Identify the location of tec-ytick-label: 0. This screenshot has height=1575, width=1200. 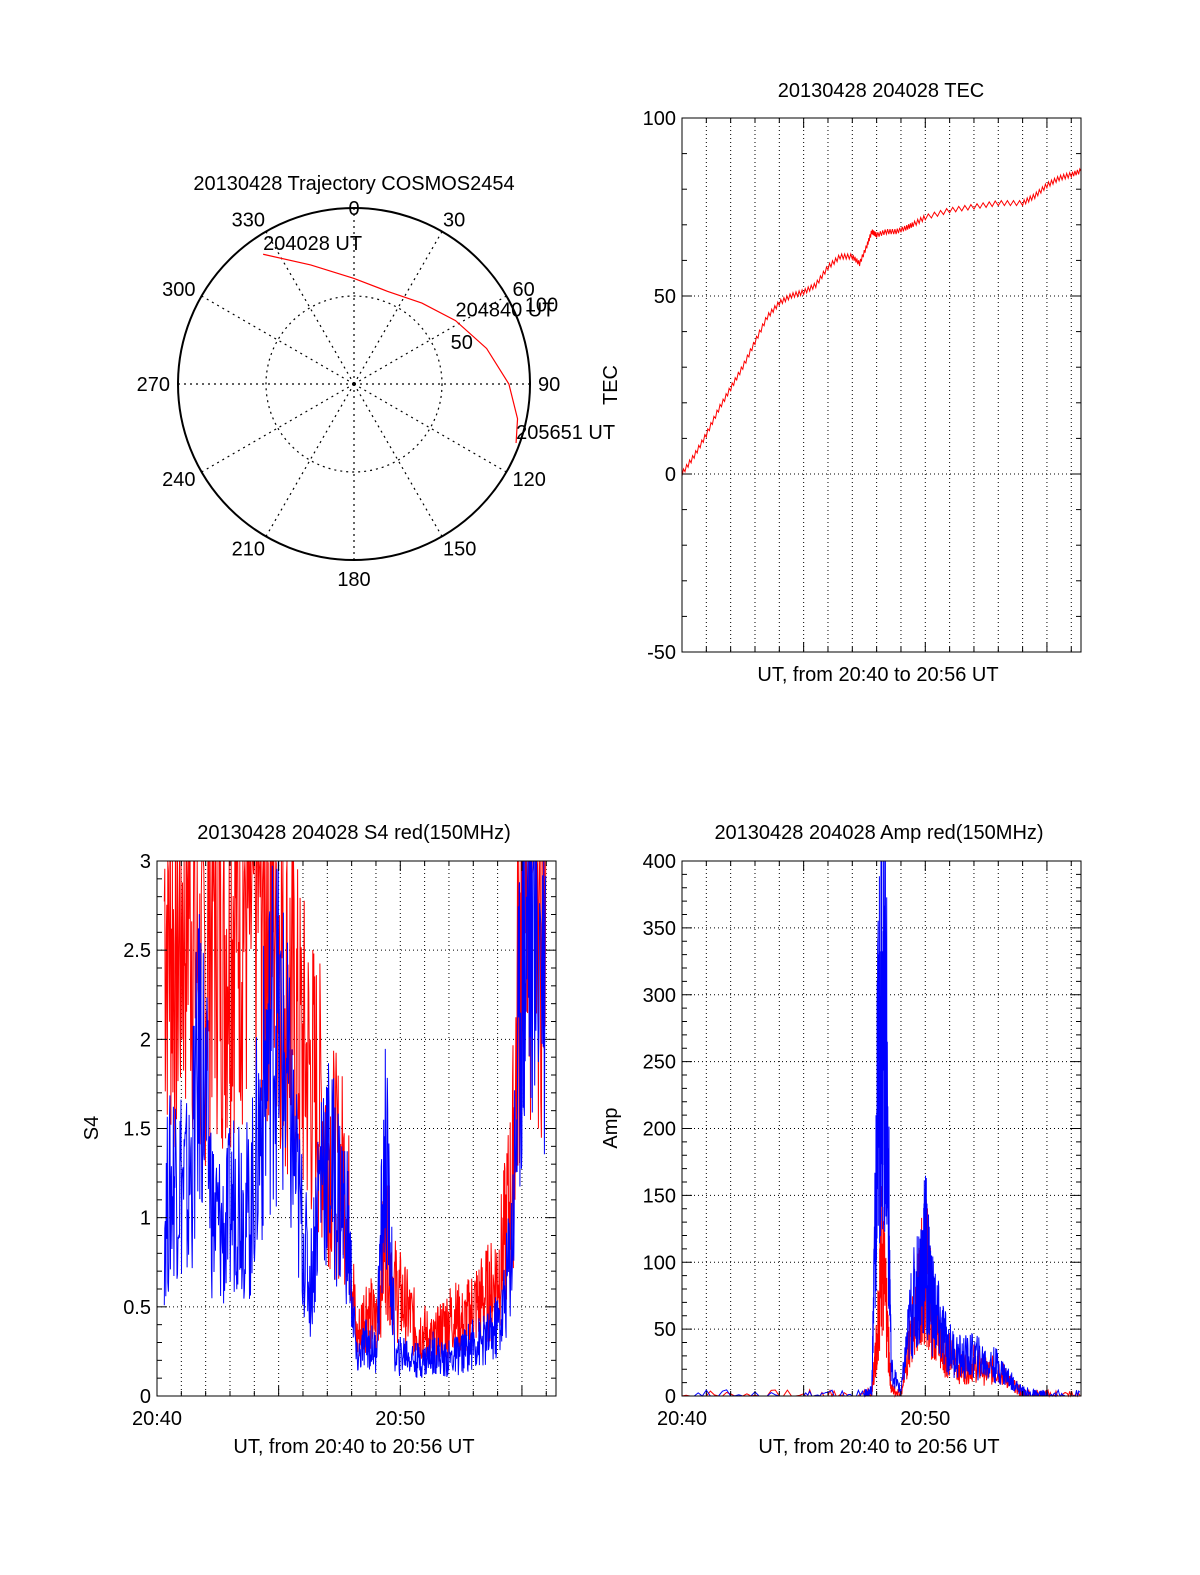
(670, 475).